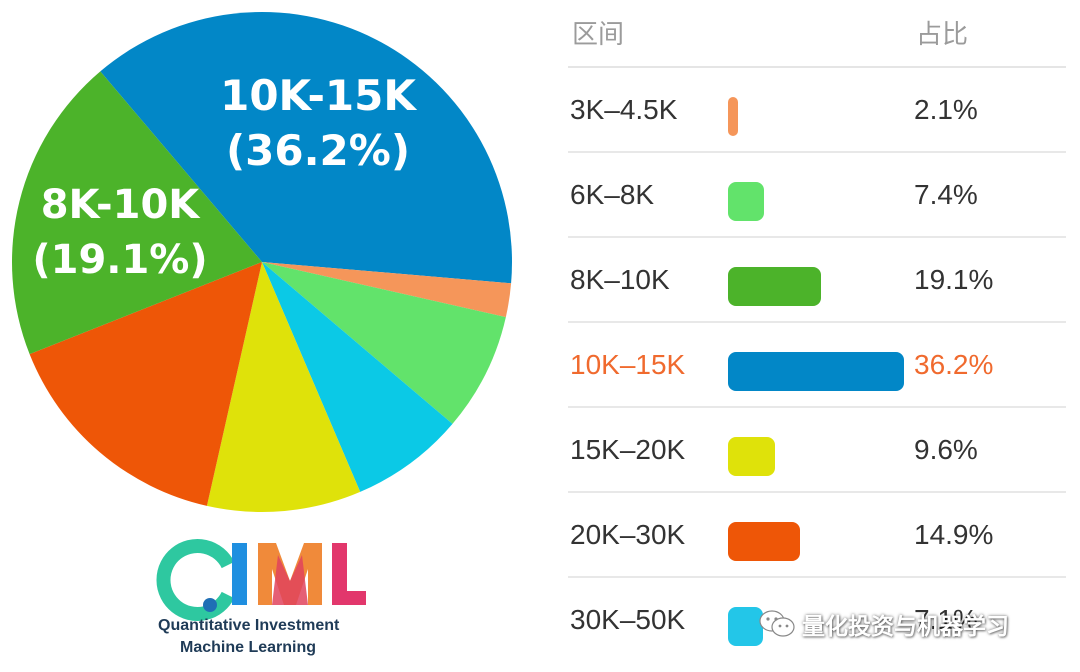 This screenshot has height=672, width=1080. What do you see at coordinates (624, 109) in the screenshot?
I see `row-label: 3K–4.5K` at bounding box center [624, 109].